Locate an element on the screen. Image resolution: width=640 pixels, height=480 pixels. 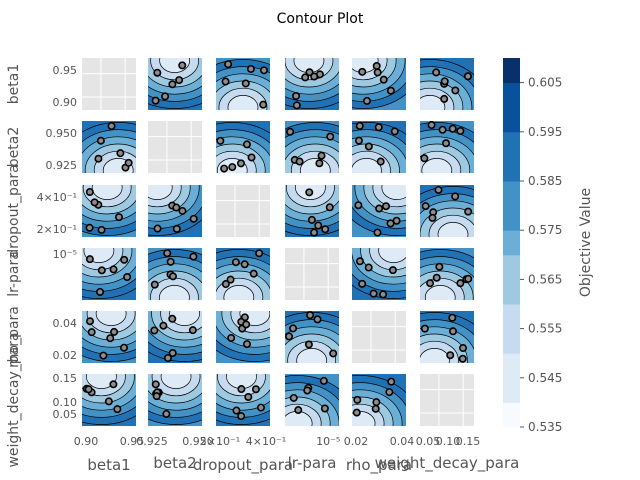
x-tick-label: 10⁻⁵ is located at coordinates (328, 441).